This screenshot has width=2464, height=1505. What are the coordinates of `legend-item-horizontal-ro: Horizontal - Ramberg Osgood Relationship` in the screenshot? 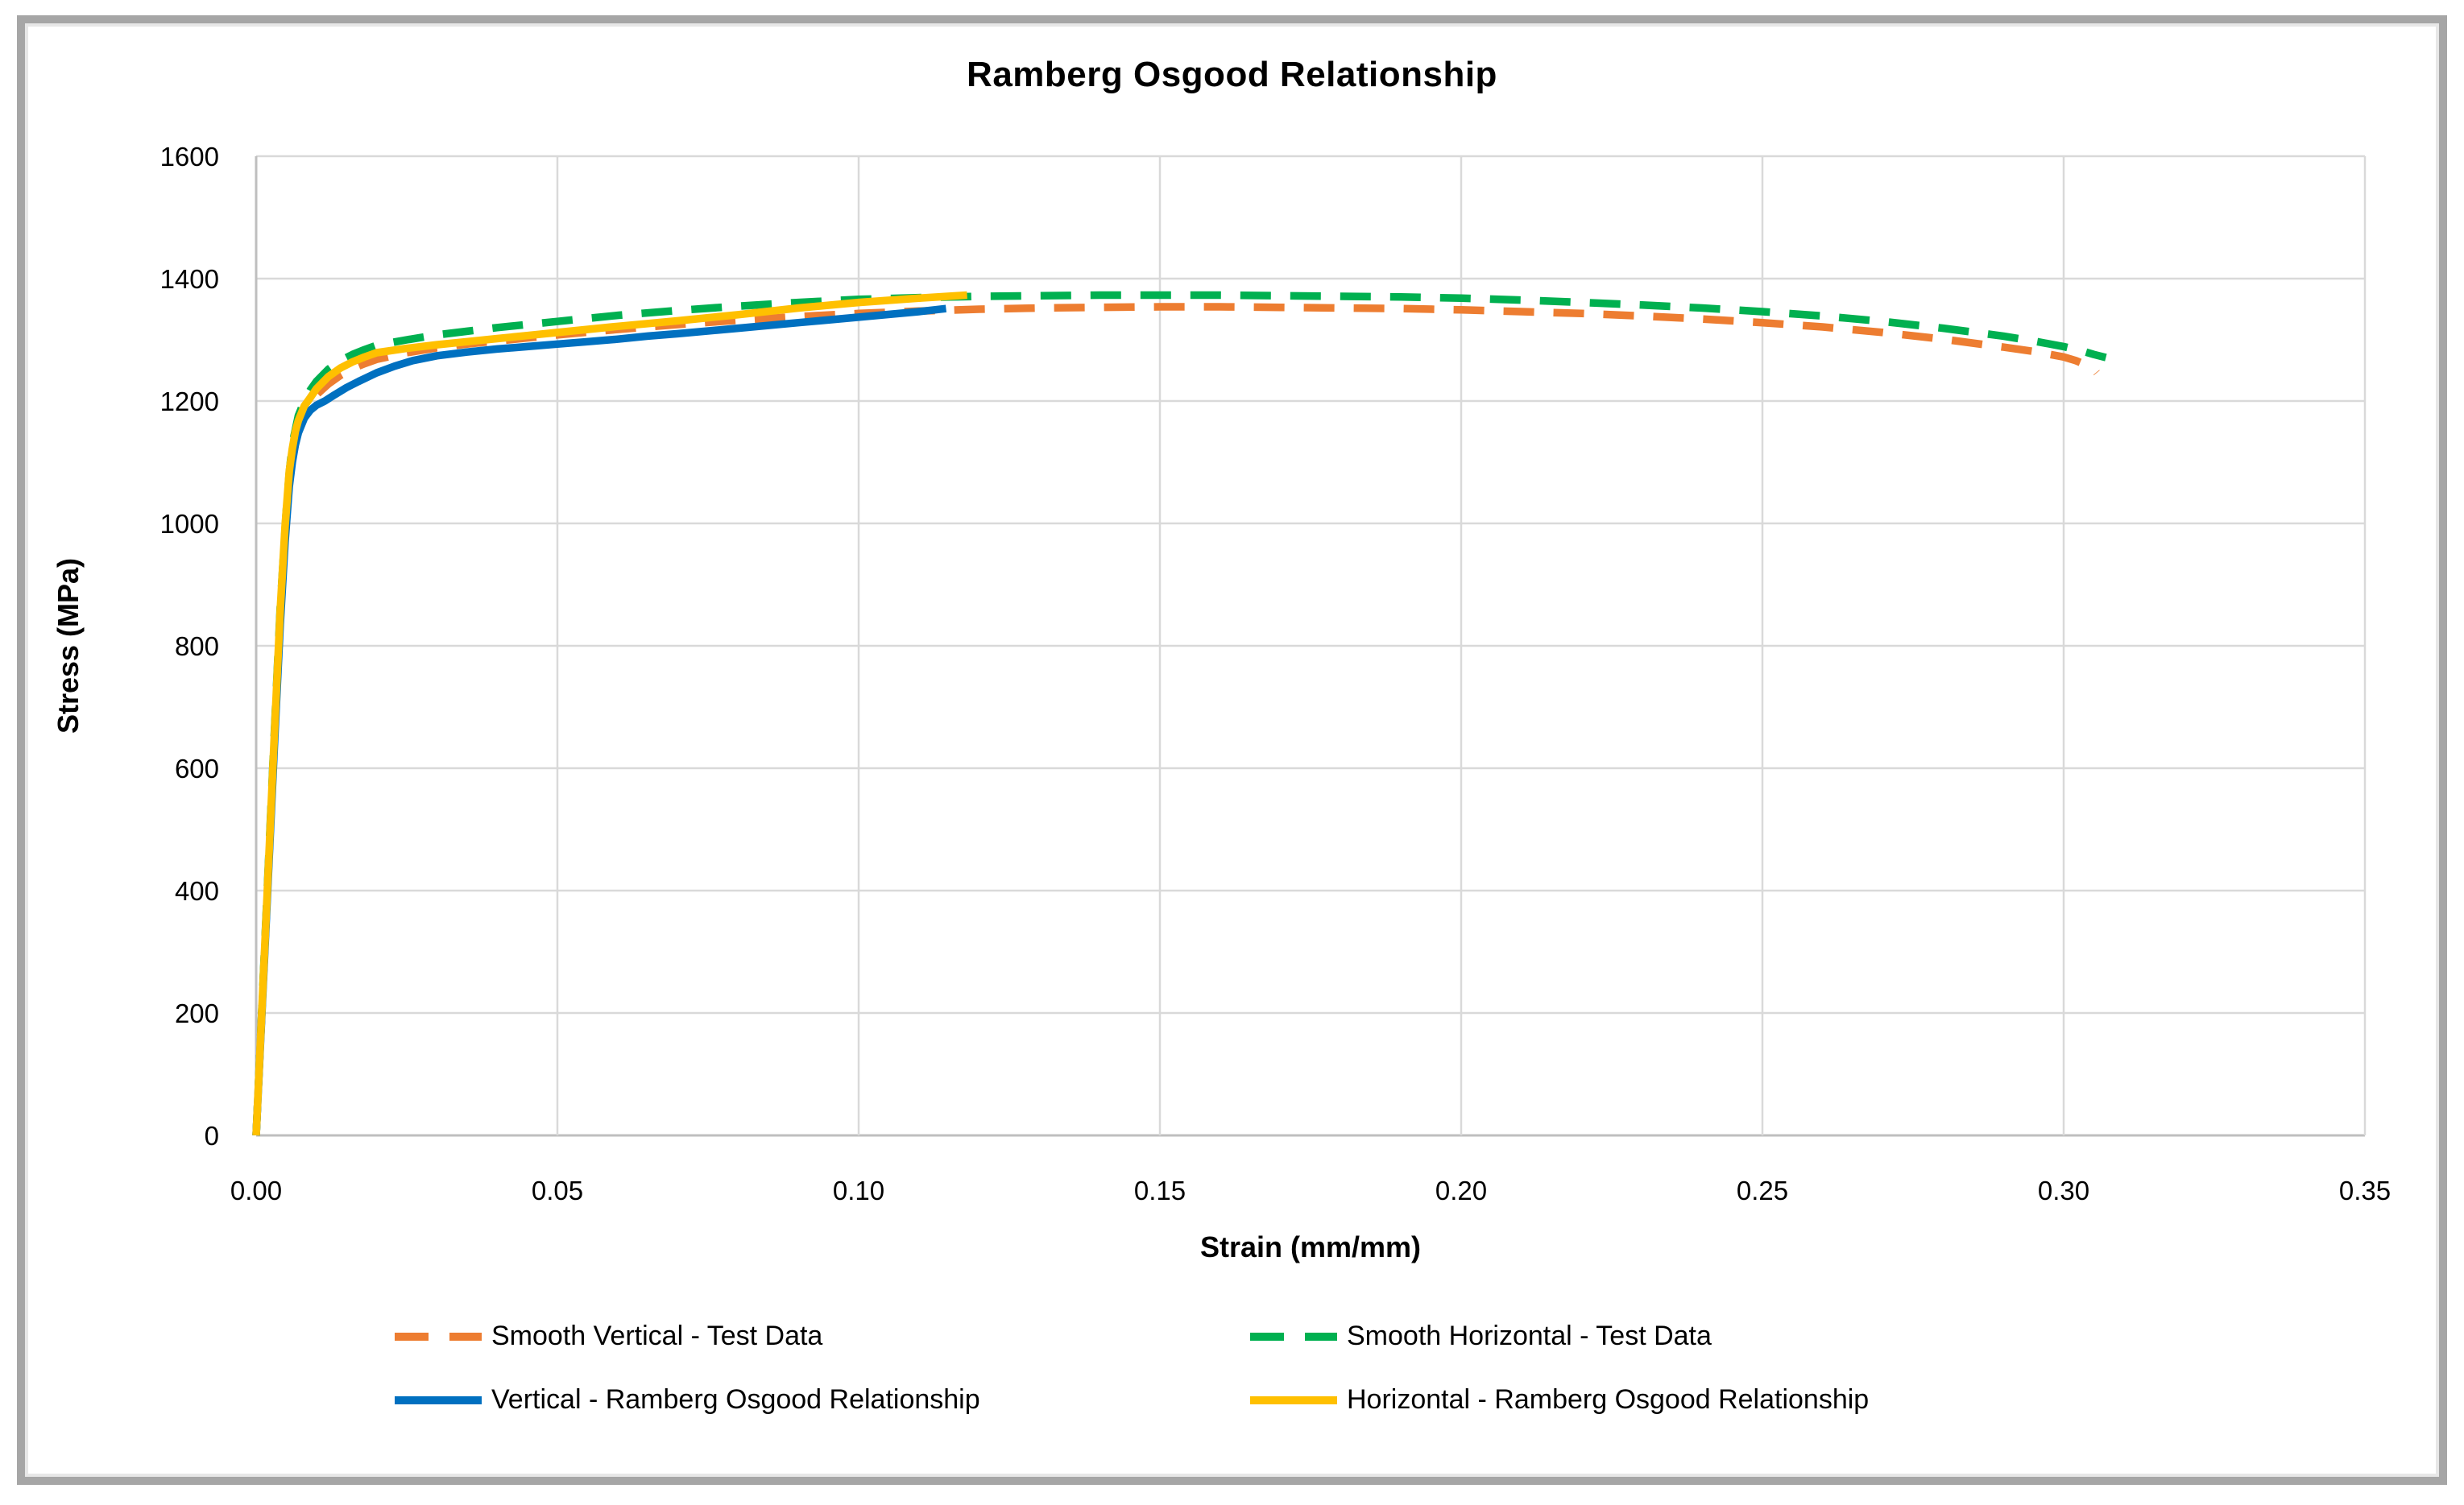 It's located at (1559, 1400).